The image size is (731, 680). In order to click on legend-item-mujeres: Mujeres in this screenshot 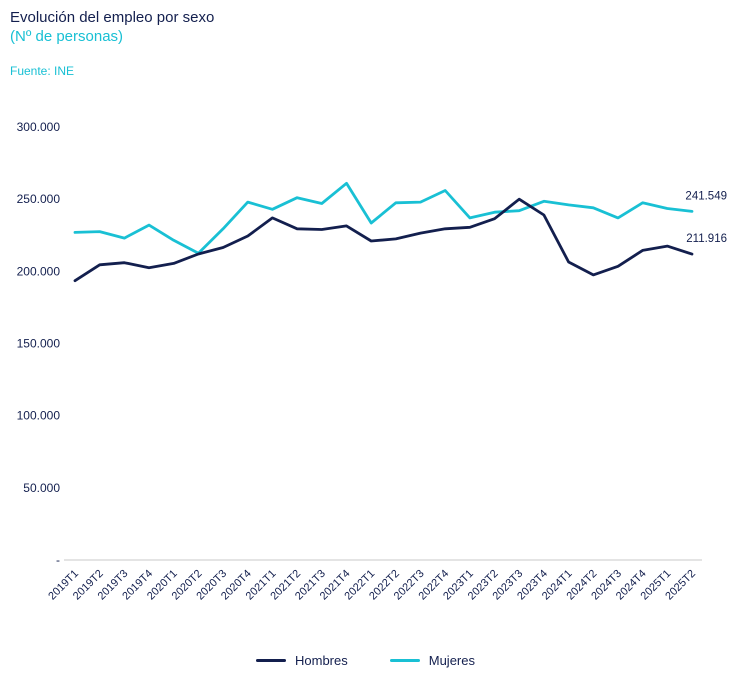, I will do `click(432, 660)`.